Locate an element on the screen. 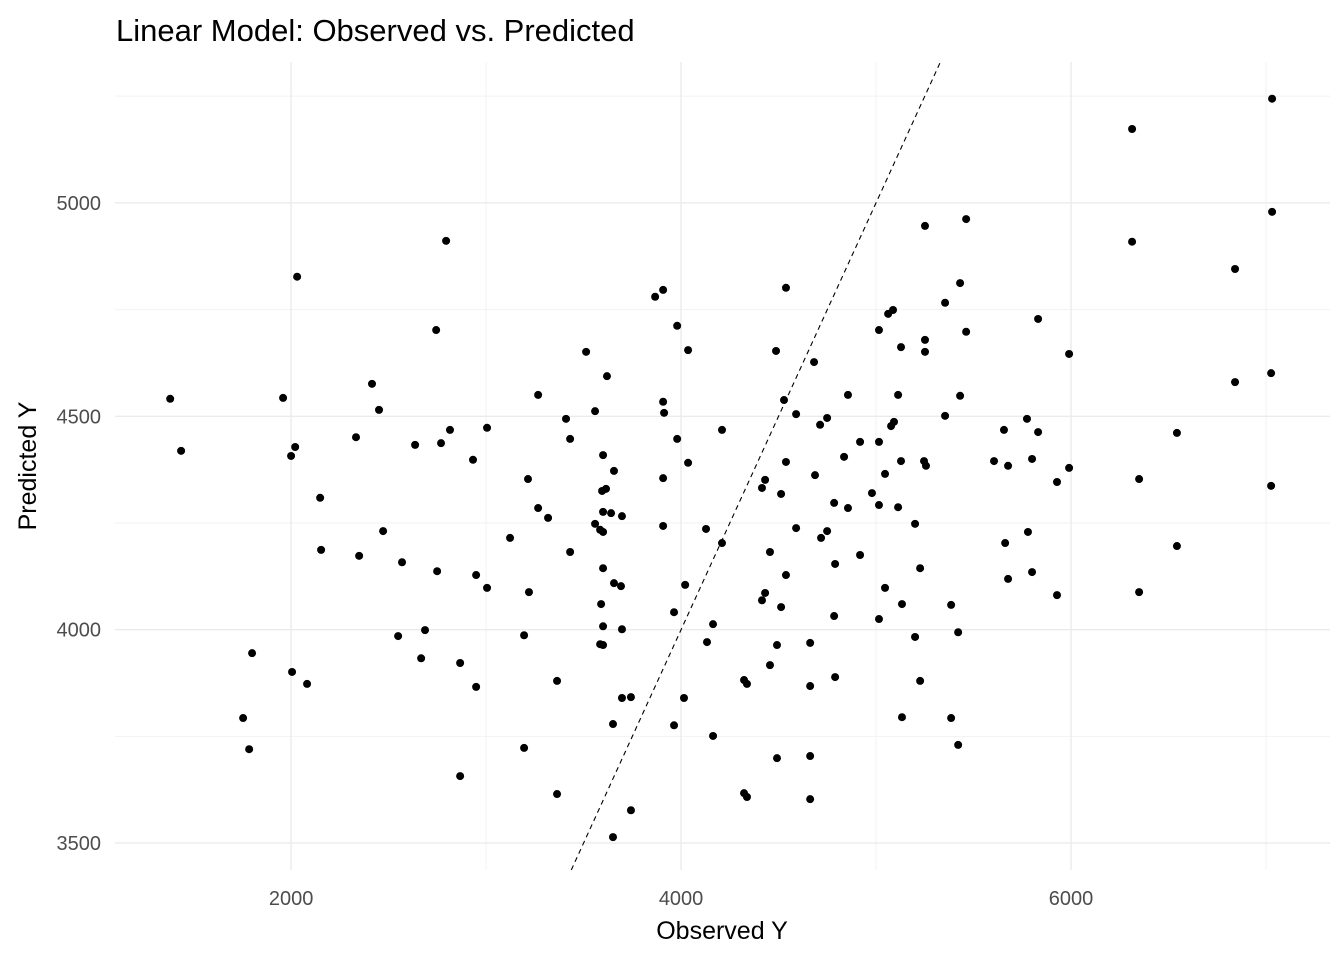 The height and width of the screenshot is (960, 1344). y-tick-labels: 3500 4000 4500 5000 is located at coordinates (79, 524).